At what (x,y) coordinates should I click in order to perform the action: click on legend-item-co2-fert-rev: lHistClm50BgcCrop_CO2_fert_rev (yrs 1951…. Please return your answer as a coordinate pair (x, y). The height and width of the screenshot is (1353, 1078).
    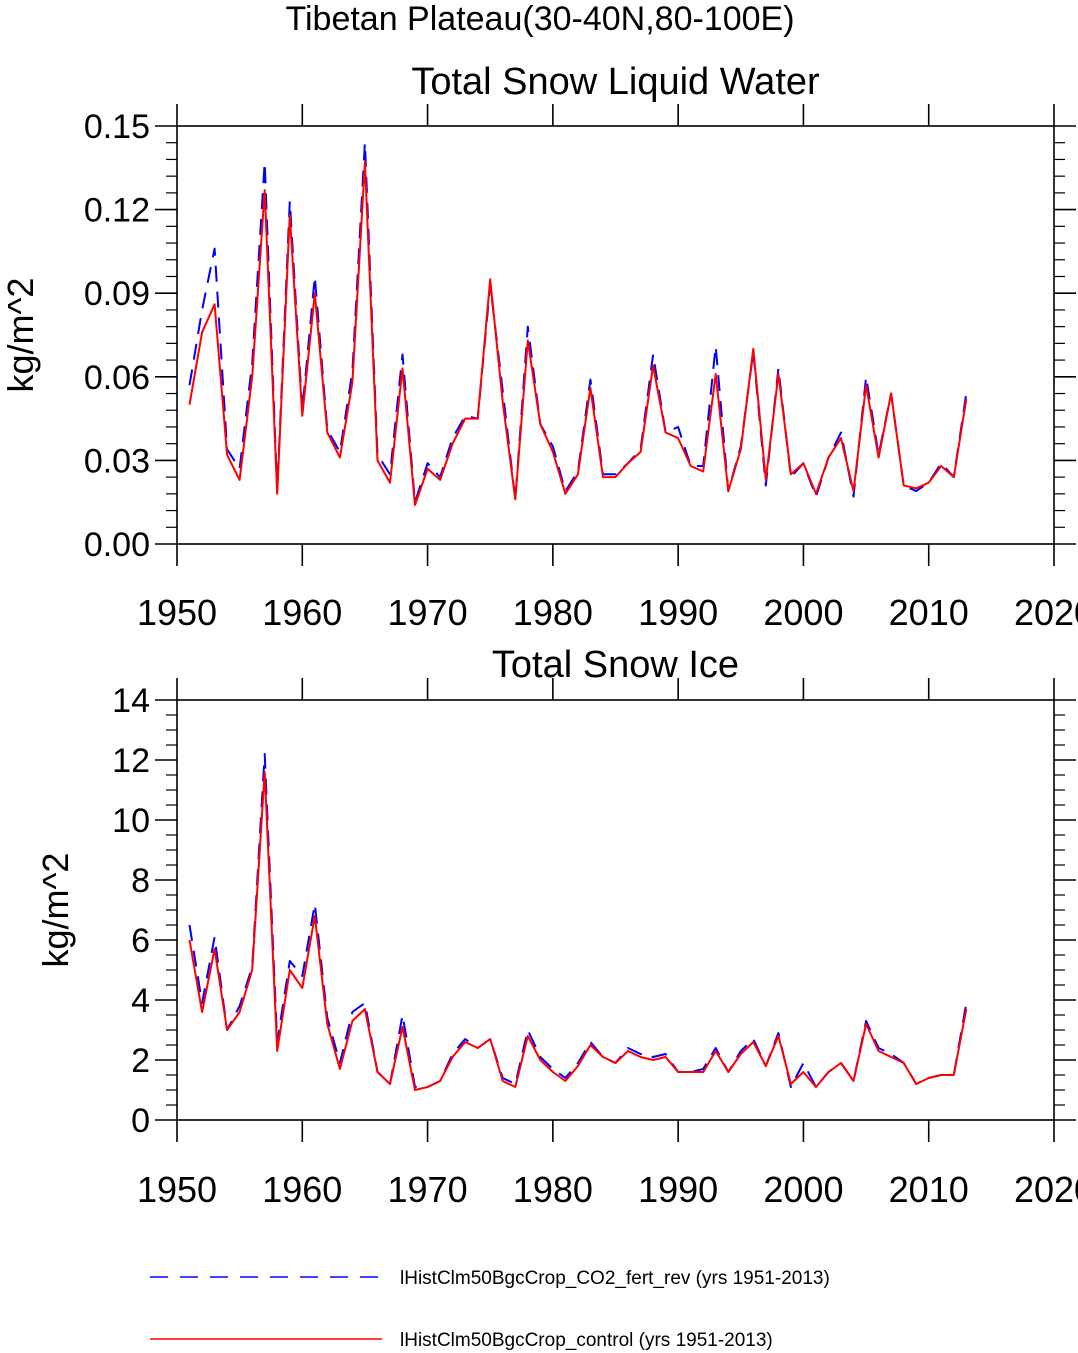
    Looking at the image, I should click on (490, 1278).